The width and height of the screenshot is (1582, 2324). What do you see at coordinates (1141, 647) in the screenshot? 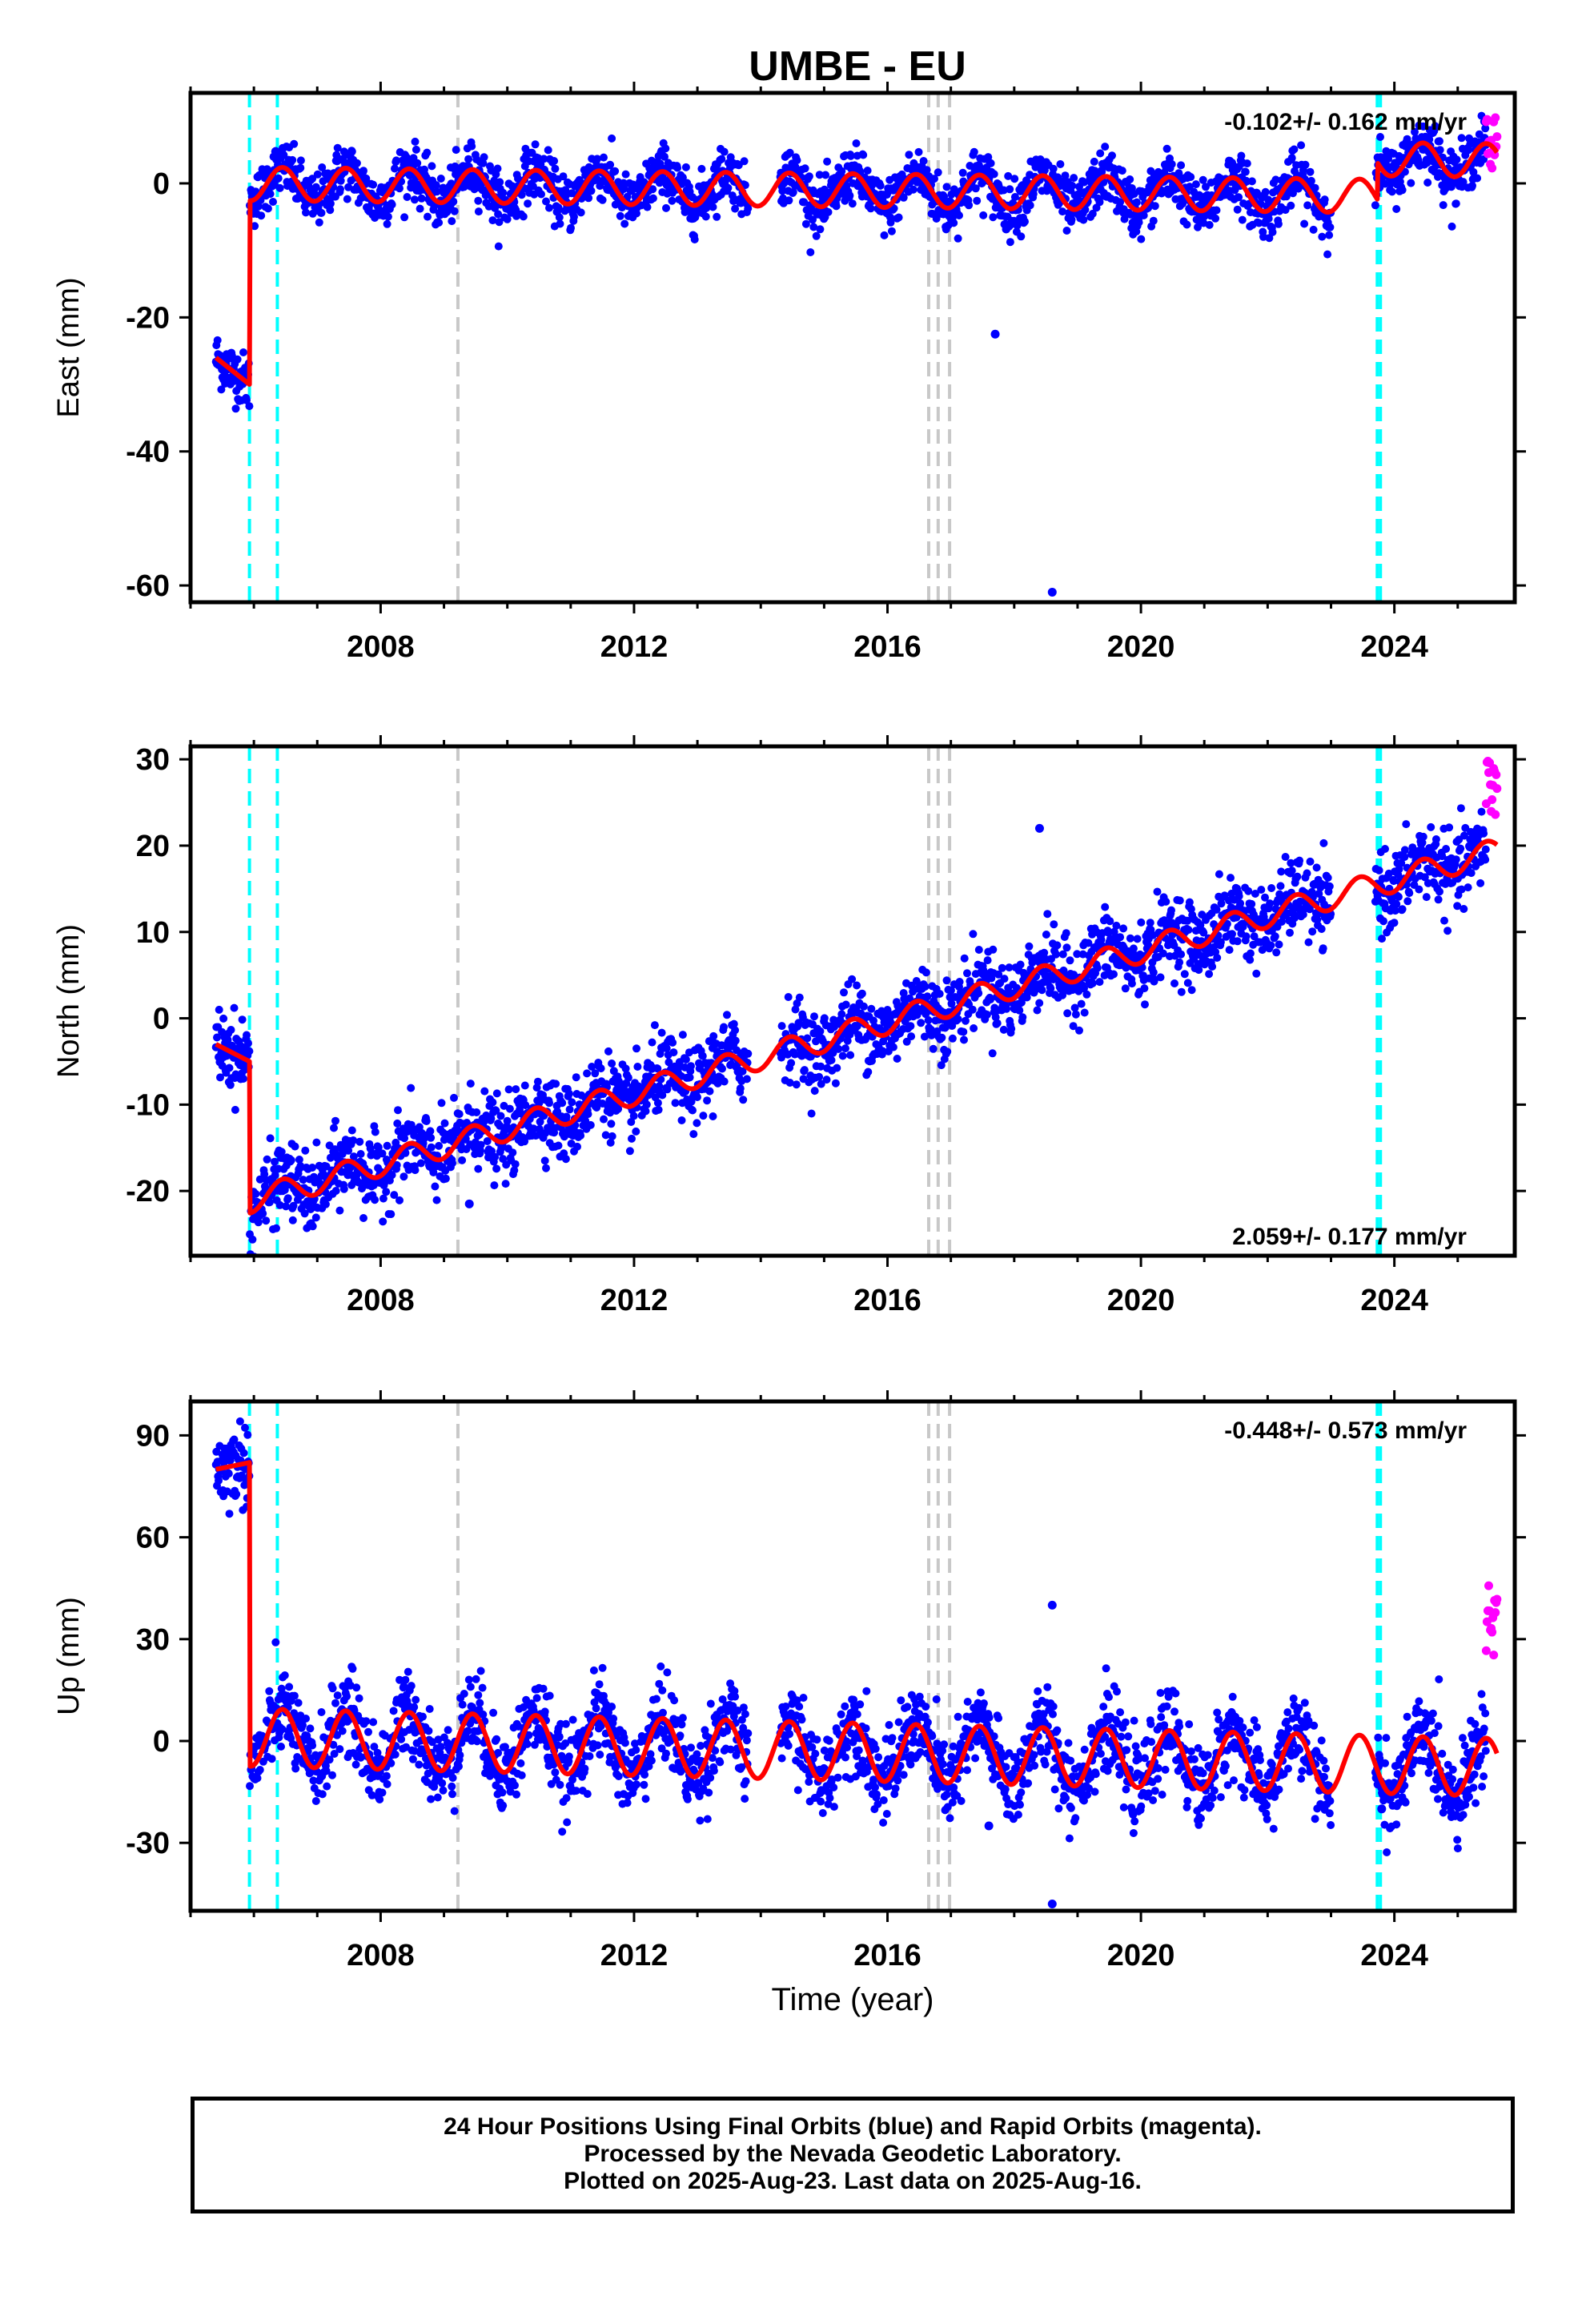
I see `x-tick-label: 2020` at bounding box center [1141, 647].